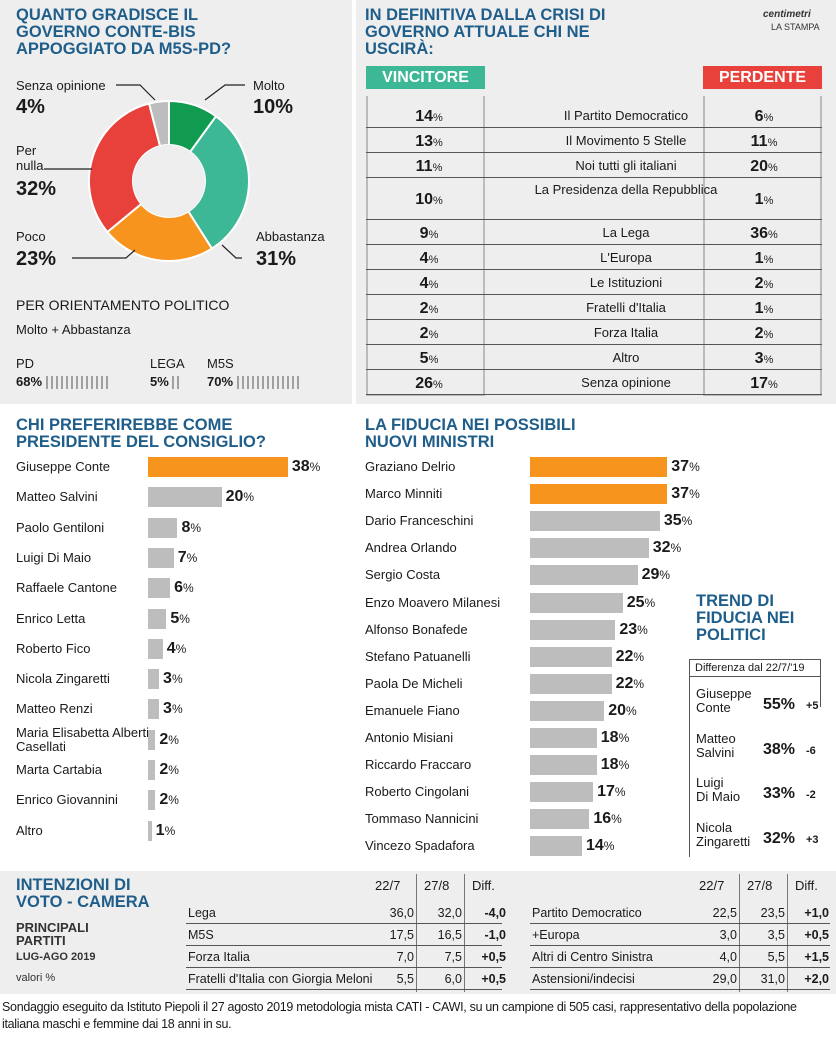 This screenshot has height=1042, width=836. What do you see at coordinates (755, 668) in the screenshot?
I see `trend-diff-label: Differenza dal 22/7/'19` at bounding box center [755, 668].